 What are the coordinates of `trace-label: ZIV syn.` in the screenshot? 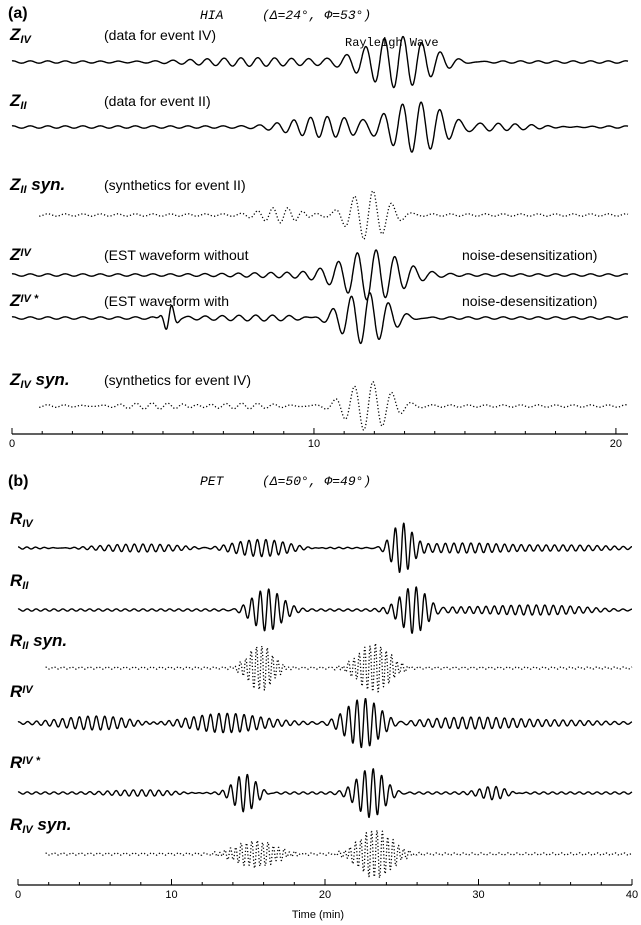 It's located at (39, 380).